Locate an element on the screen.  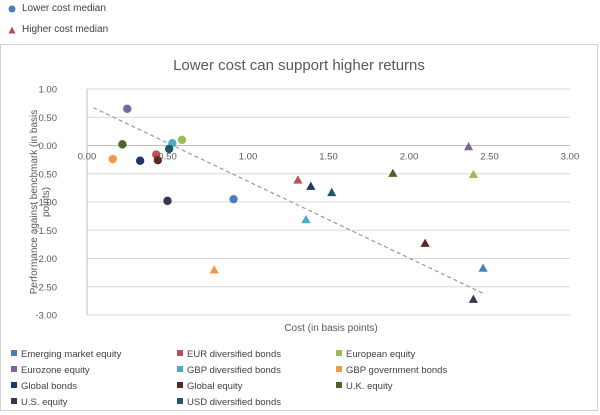
point-lower-emerging-market-equity is located at coordinates (233, 199).